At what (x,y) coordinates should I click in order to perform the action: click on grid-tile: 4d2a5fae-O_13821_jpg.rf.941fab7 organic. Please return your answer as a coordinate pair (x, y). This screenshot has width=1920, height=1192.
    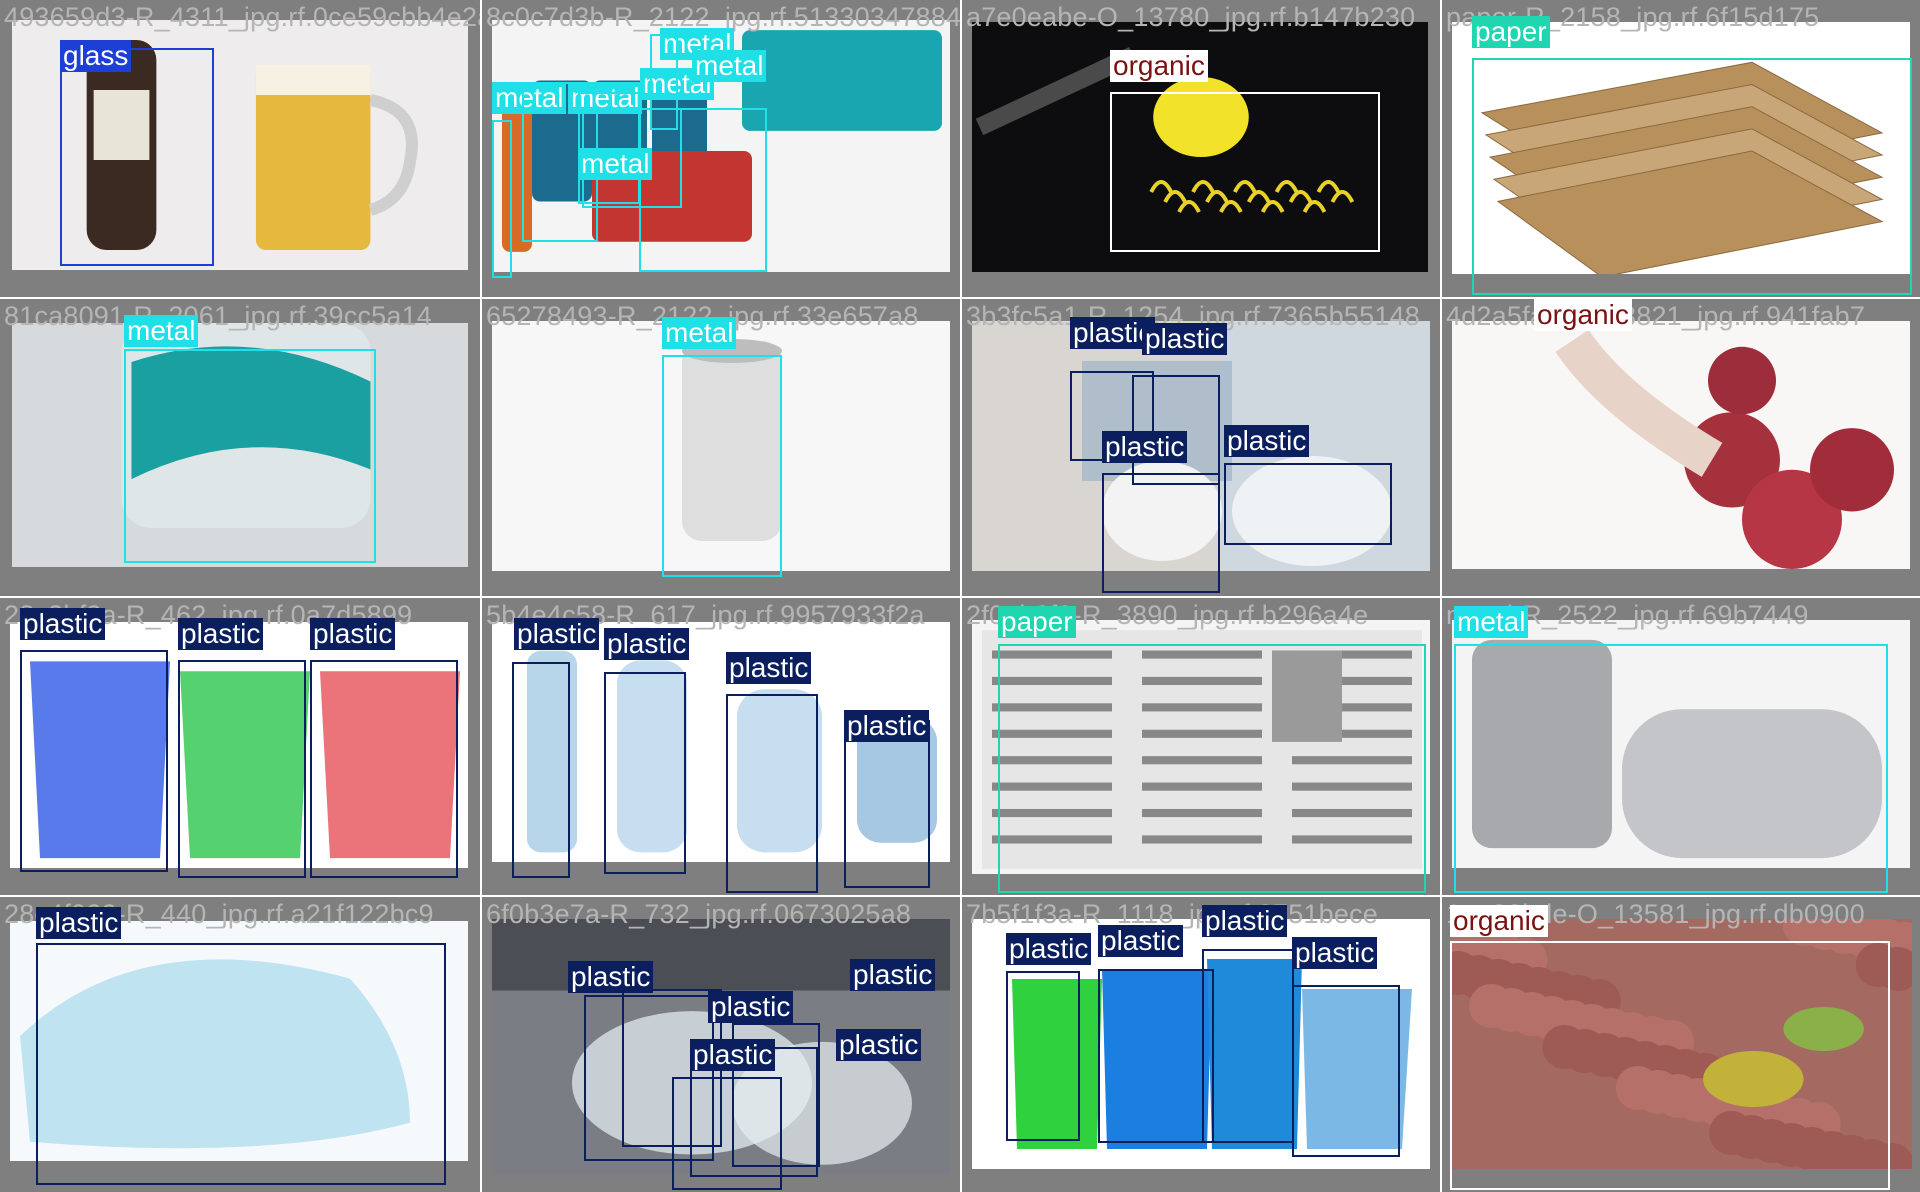
    Looking at the image, I should click on (1681, 447).